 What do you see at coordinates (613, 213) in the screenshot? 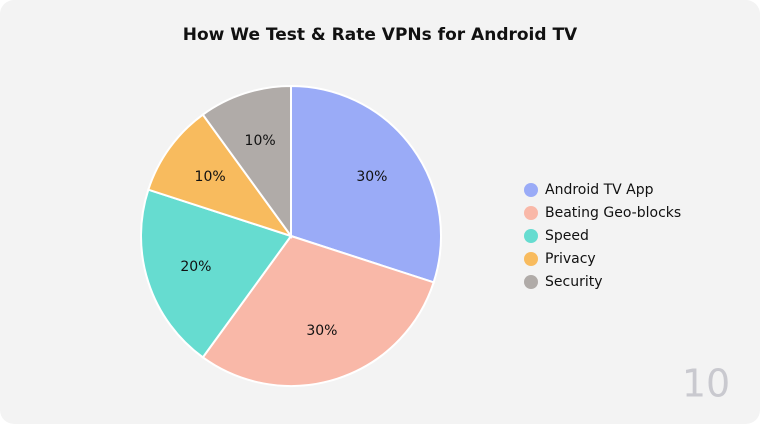
I see `legend-label: Beating Geo-blocks` at bounding box center [613, 213].